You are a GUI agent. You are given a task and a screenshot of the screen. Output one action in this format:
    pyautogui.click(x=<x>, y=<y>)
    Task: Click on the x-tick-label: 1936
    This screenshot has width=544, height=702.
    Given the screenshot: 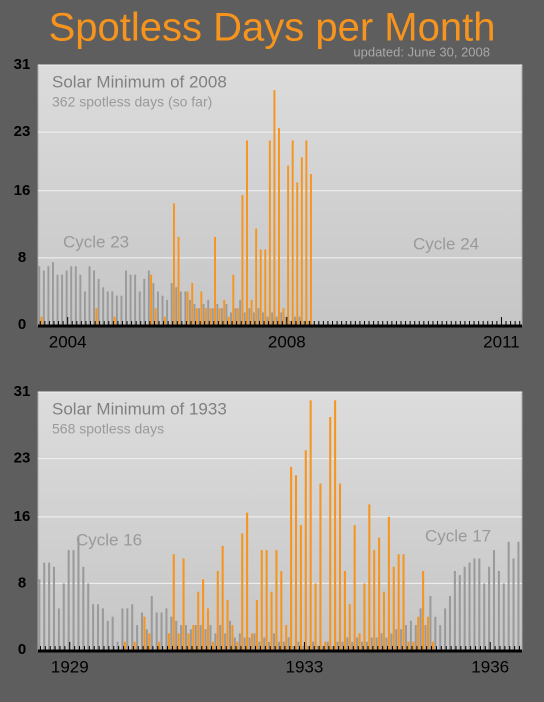 What is the action you would take?
    pyautogui.click(x=490, y=666)
    